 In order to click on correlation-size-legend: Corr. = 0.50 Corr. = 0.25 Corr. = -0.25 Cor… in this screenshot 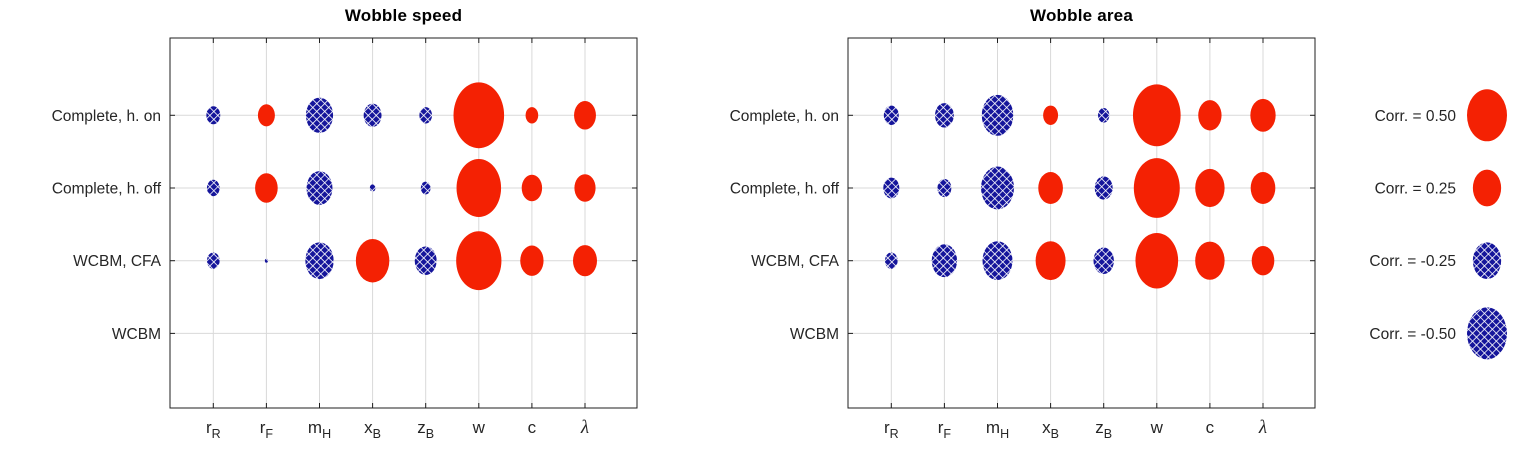, I will do `click(1438, 224)`.